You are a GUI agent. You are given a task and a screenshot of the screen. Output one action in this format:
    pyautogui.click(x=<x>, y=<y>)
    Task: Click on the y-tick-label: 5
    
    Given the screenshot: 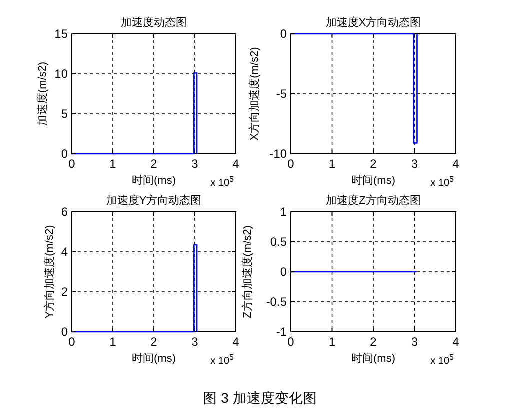 What is the action you would take?
    pyautogui.click(x=64, y=114)
    